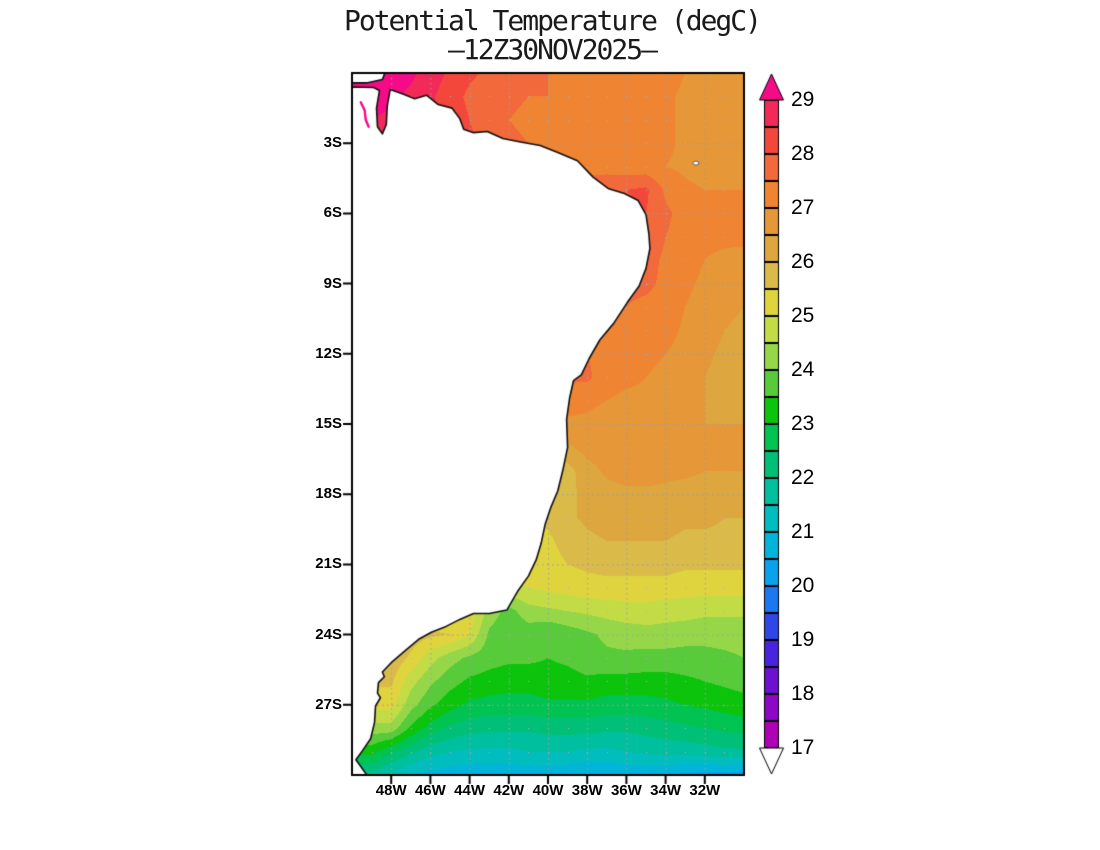 The image size is (1100, 850). Describe the element at coordinates (803, 315) in the screenshot. I see `colorbar-label-25: 25` at that location.